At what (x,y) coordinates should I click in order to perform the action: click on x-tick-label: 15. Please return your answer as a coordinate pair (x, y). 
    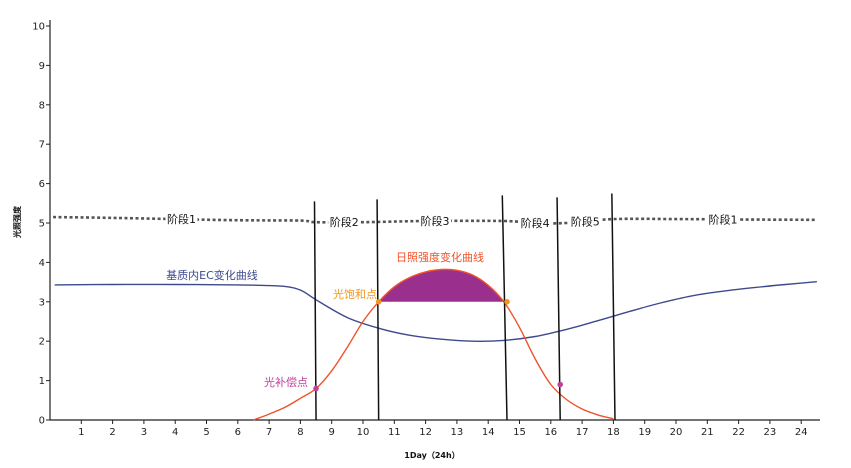
    Looking at the image, I should click on (519, 432).